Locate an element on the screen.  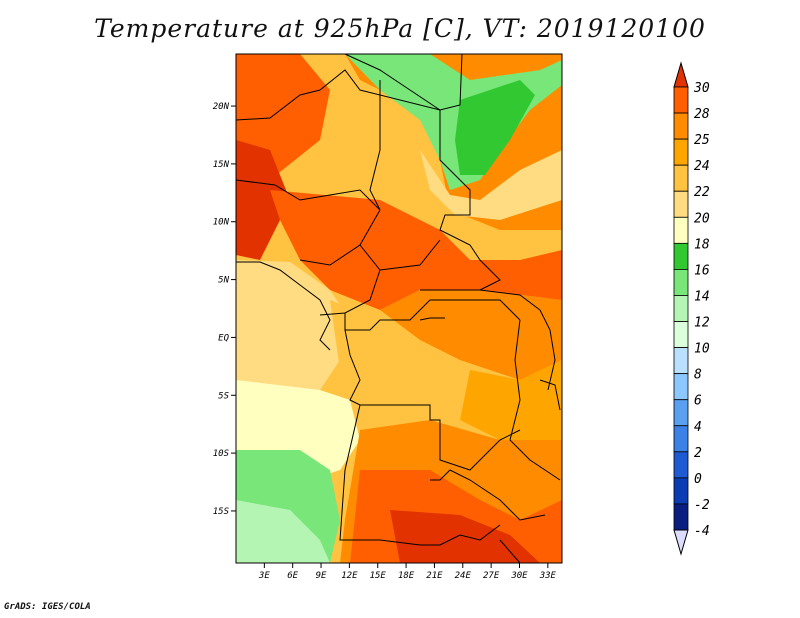
lon-tick-label: 9E is located at coordinates (321, 576).